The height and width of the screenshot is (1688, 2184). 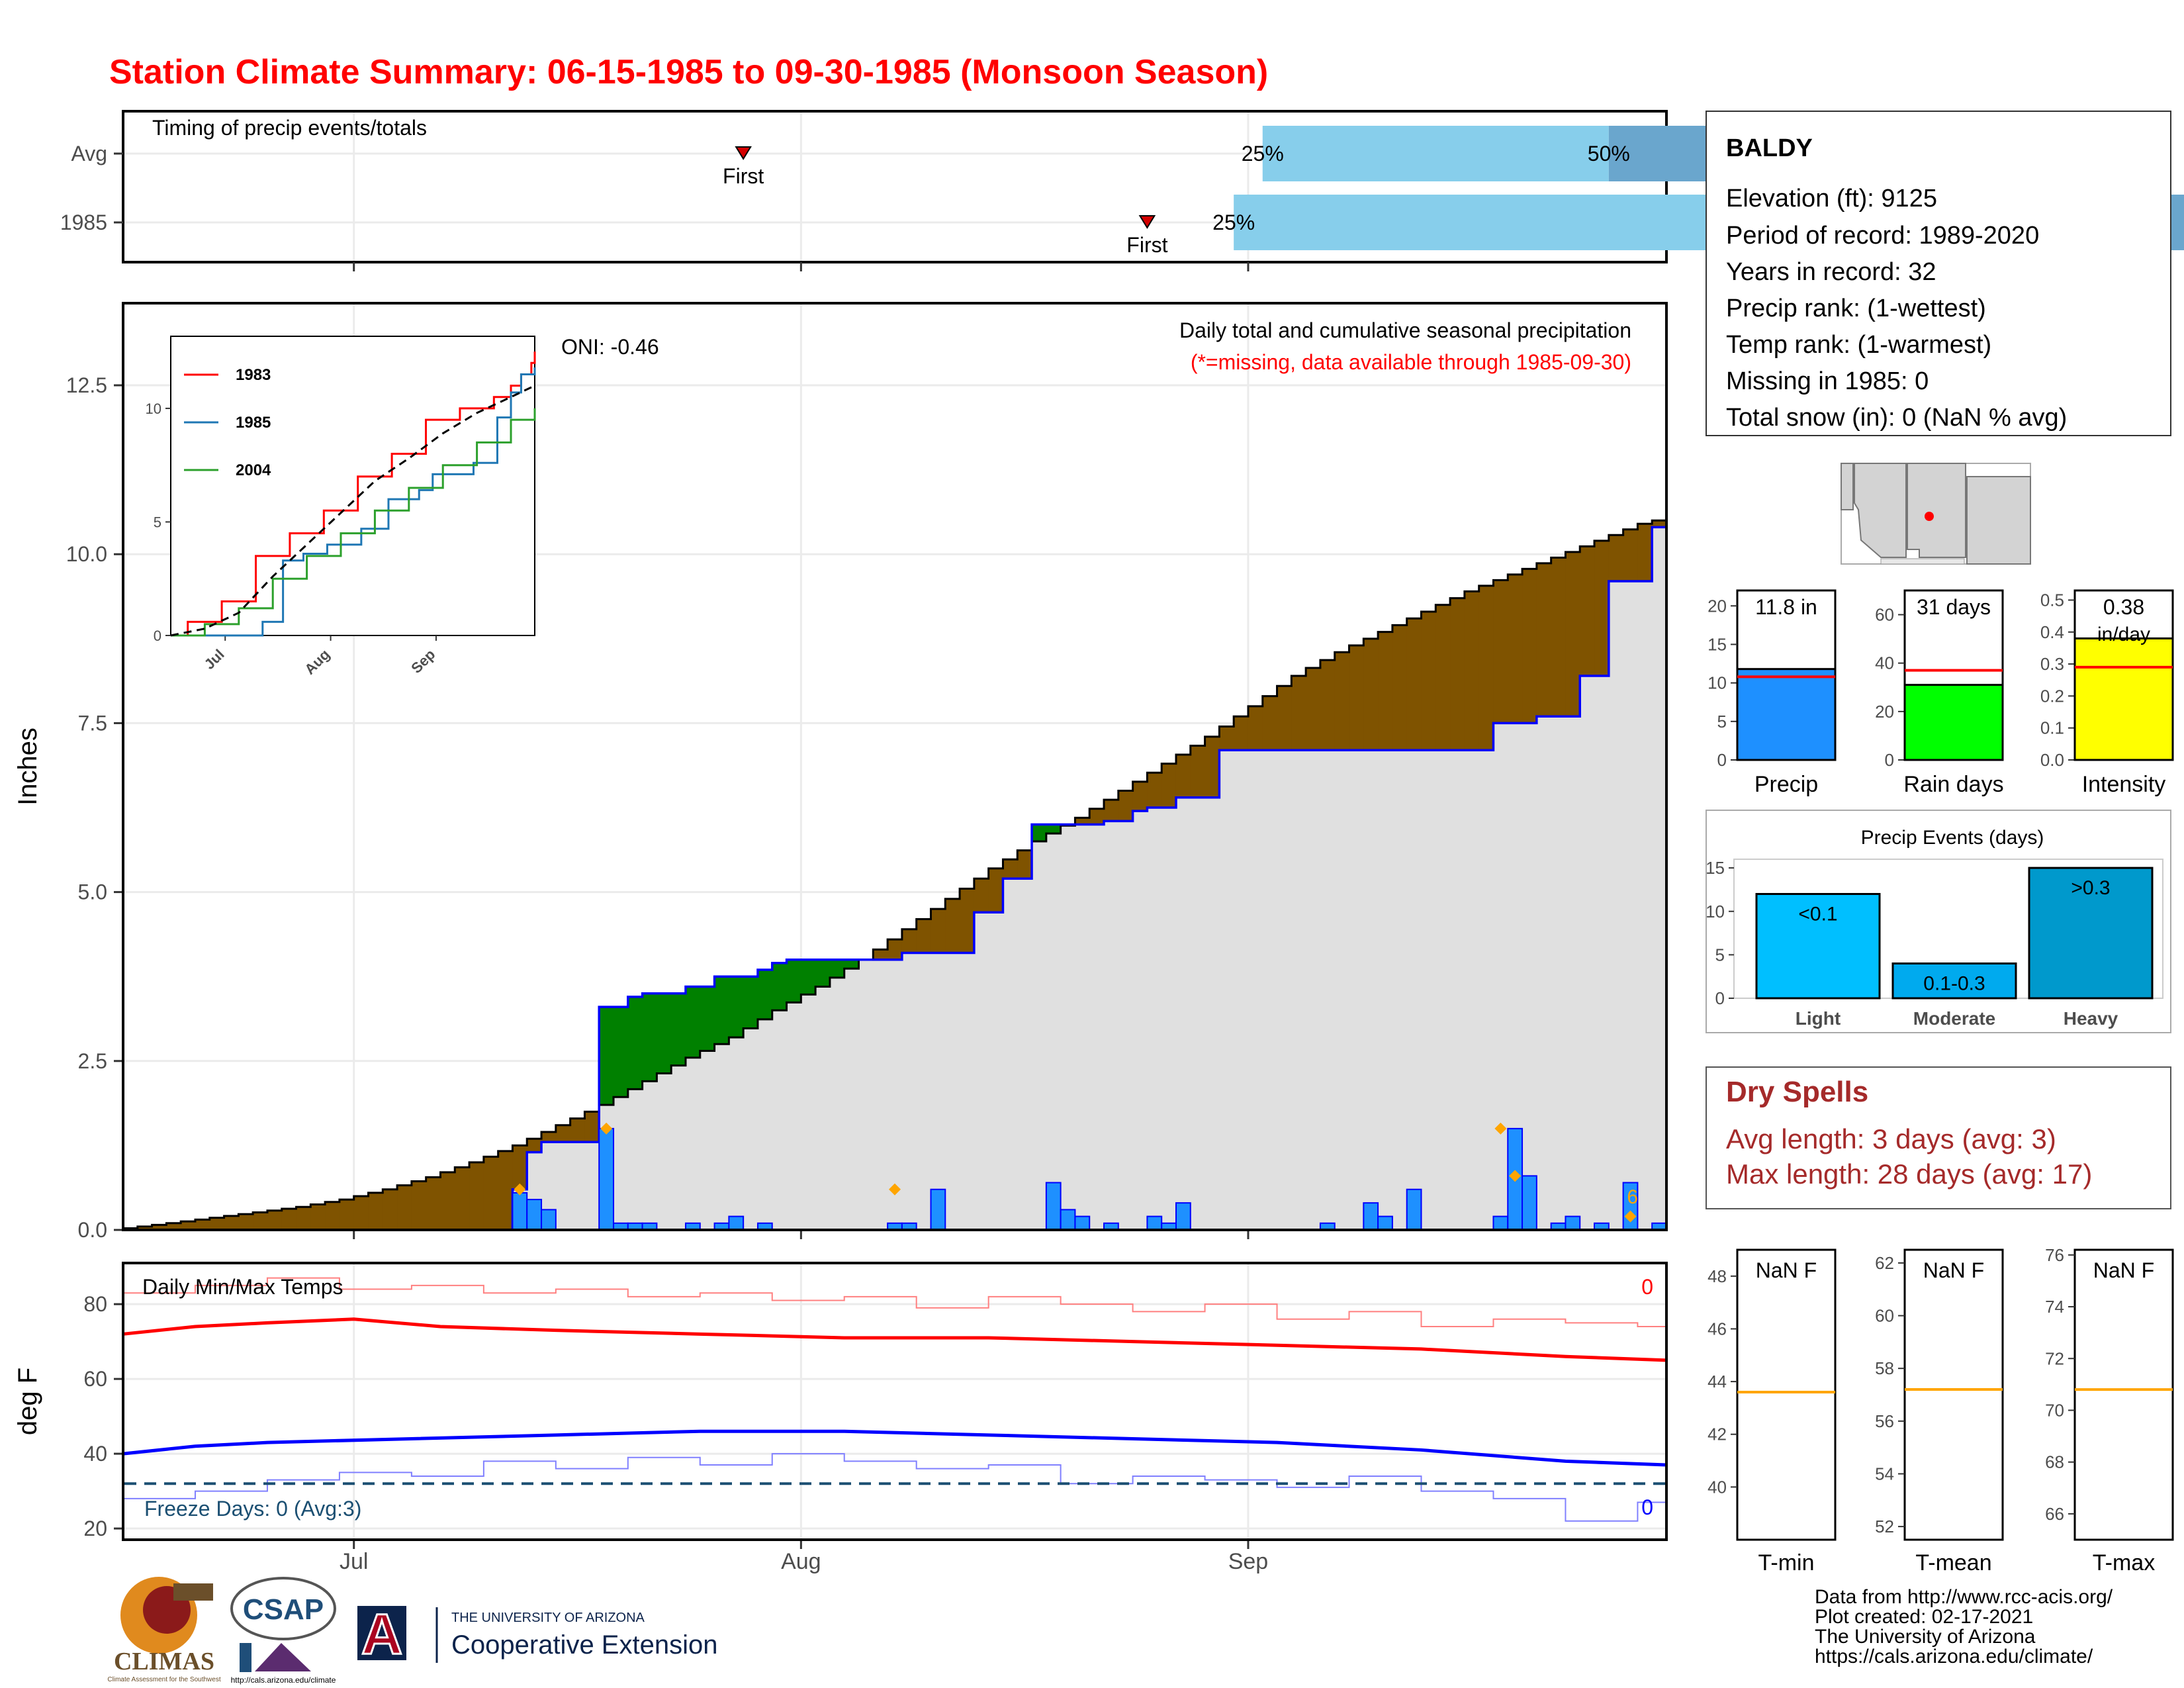 What do you see at coordinates (1897, 418) in the screenshot?
I see `station-snow: Total snow (in): 0 (NaN % avg)` at bounding box center [1897, 418].